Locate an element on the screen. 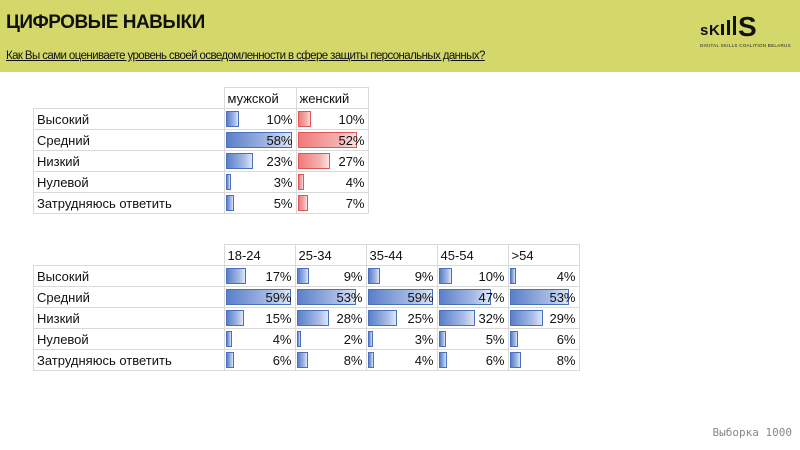 This screenshot has height=450, width=800. data-label: 28% is located at coordinates (349, 318).